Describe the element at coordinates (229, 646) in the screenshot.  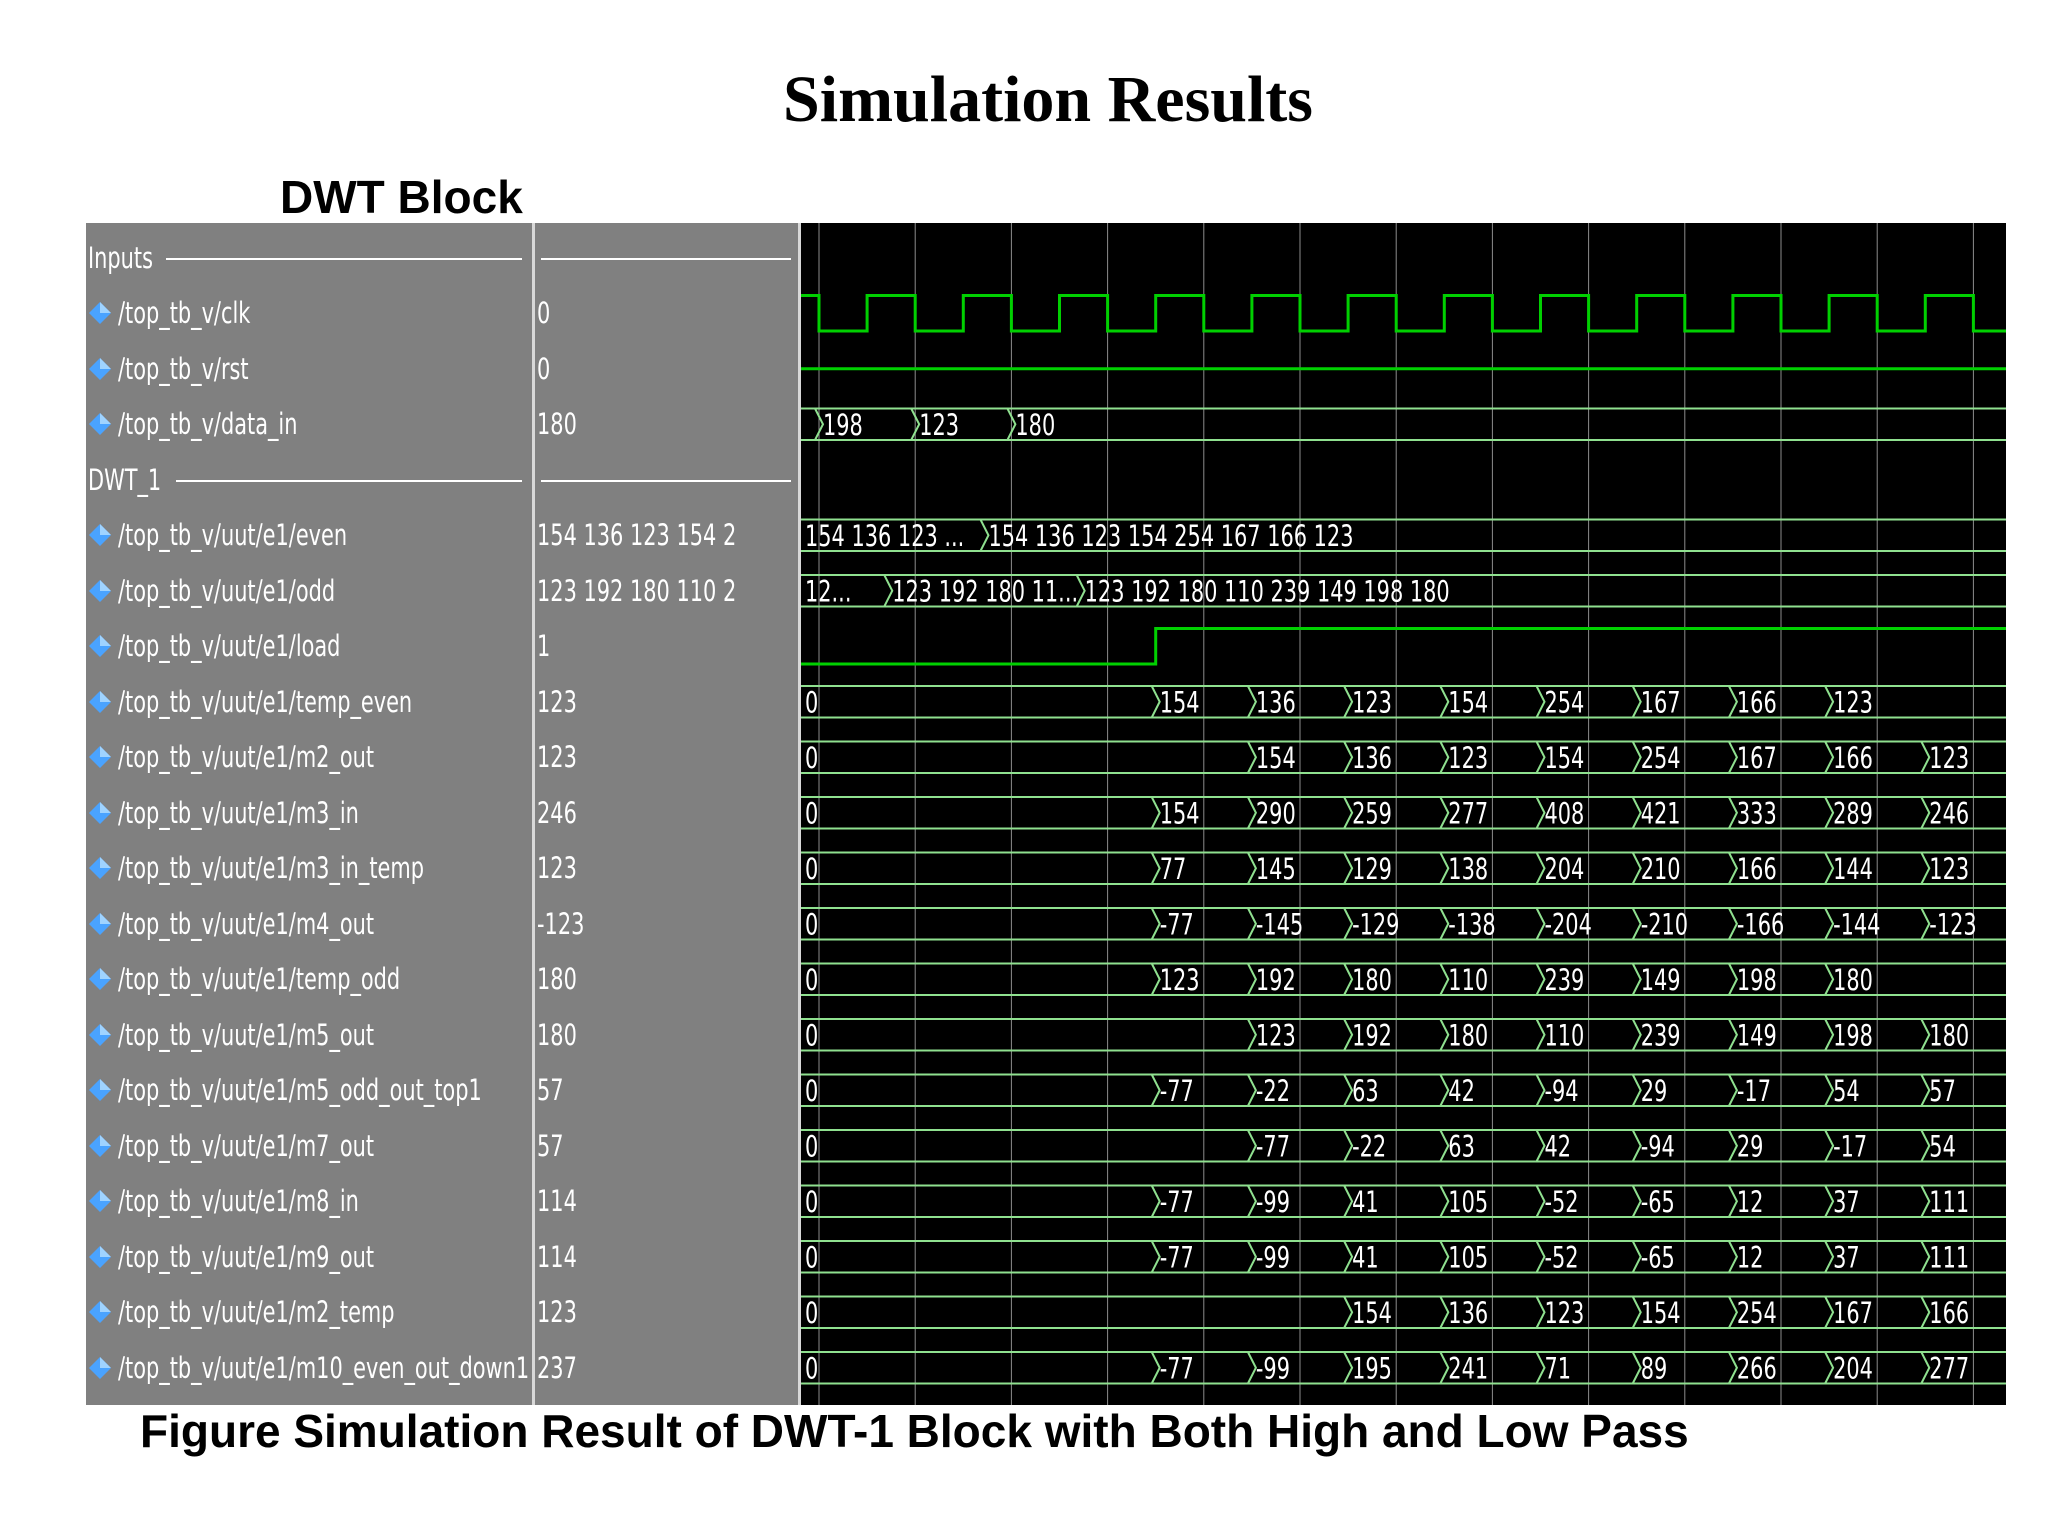
I see `signal-name: /top_tb_v/uut/e1/load` at that location.